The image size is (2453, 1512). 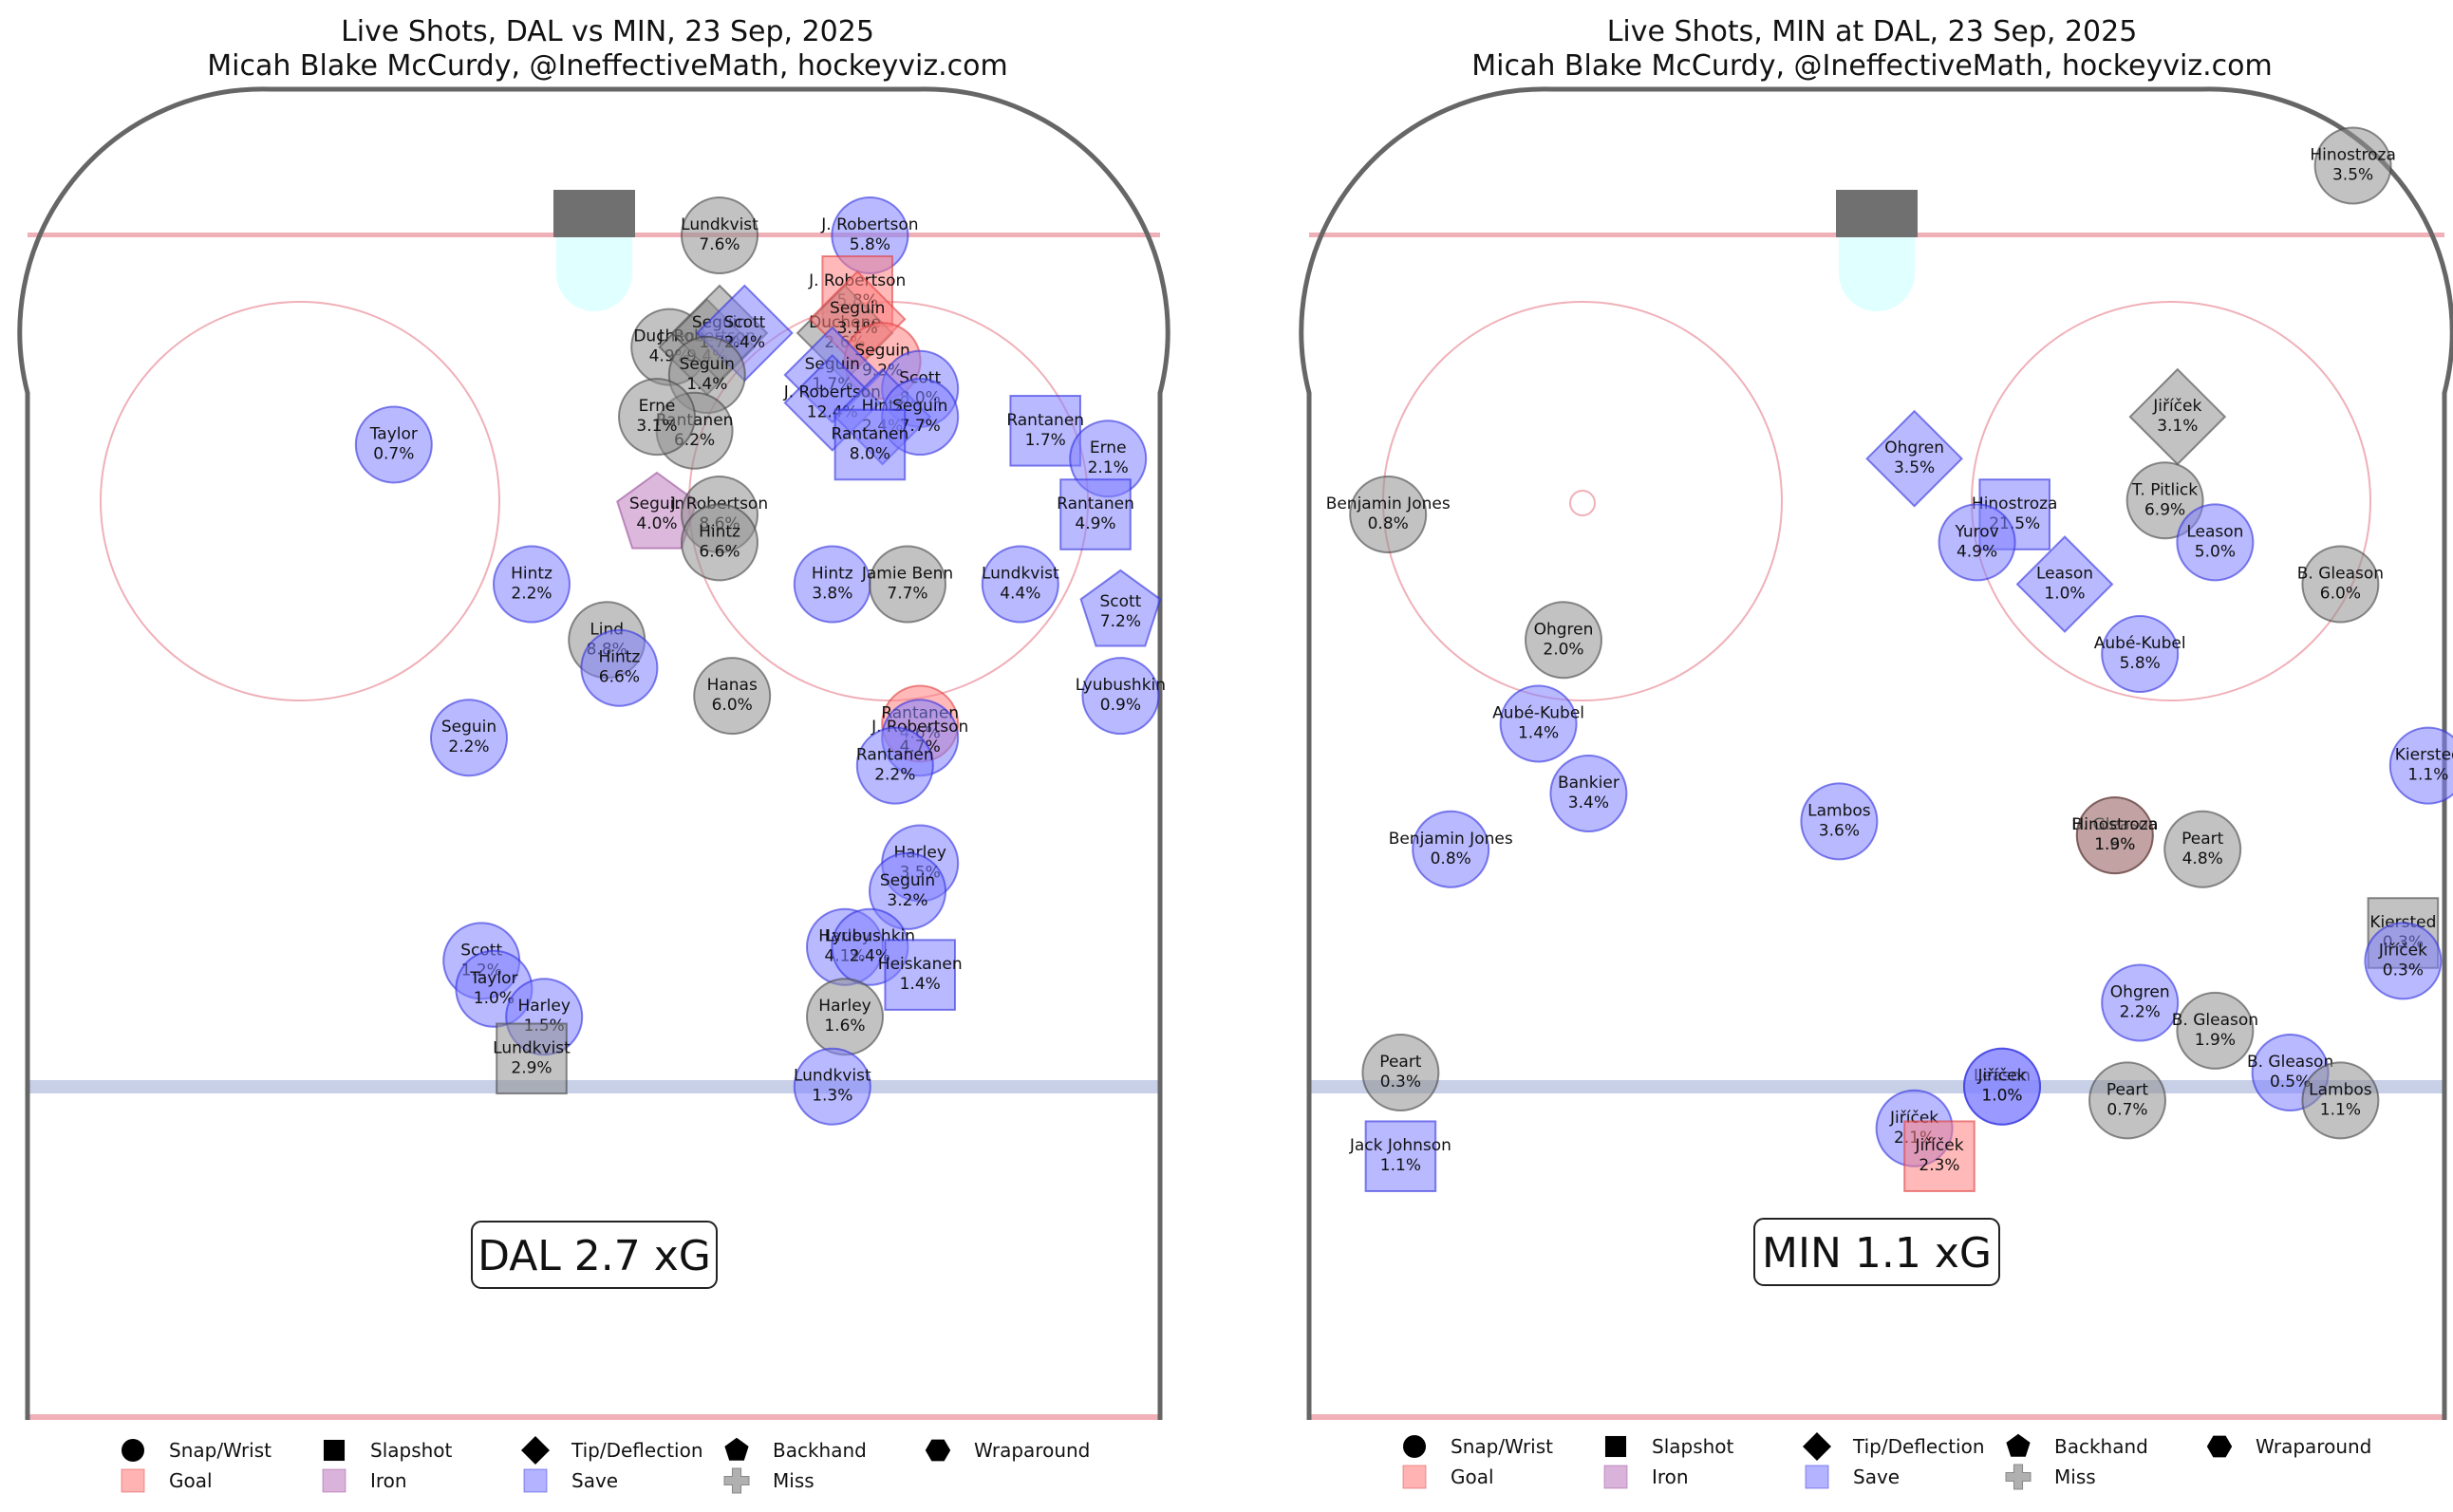 What do you see at coordinates (920, 964) in the screenshot?
I see `shot-player-label: Heiskanen` at bounding box center [920, 964].